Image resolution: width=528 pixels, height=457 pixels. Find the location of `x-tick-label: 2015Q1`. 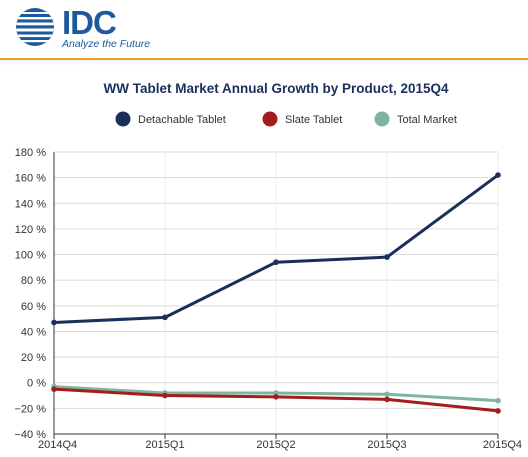

x-tick-label: 2015Q1 is located at coordinates (164, 445).